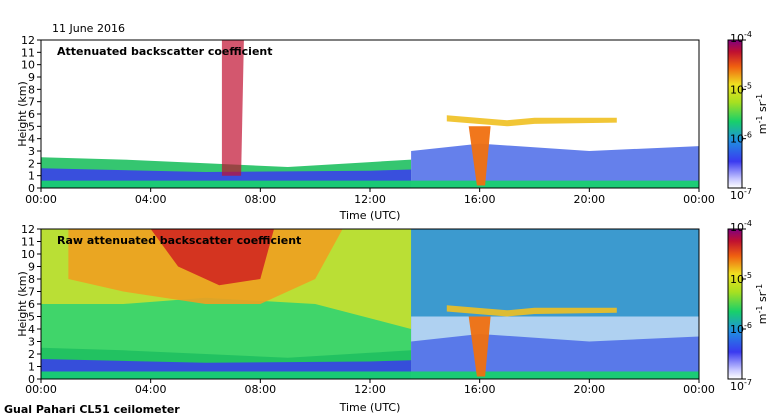 The height and width of the screenshot is (420, 780). I want to click on x-axis-label-raw: Time (UTC), so click(370, 407).